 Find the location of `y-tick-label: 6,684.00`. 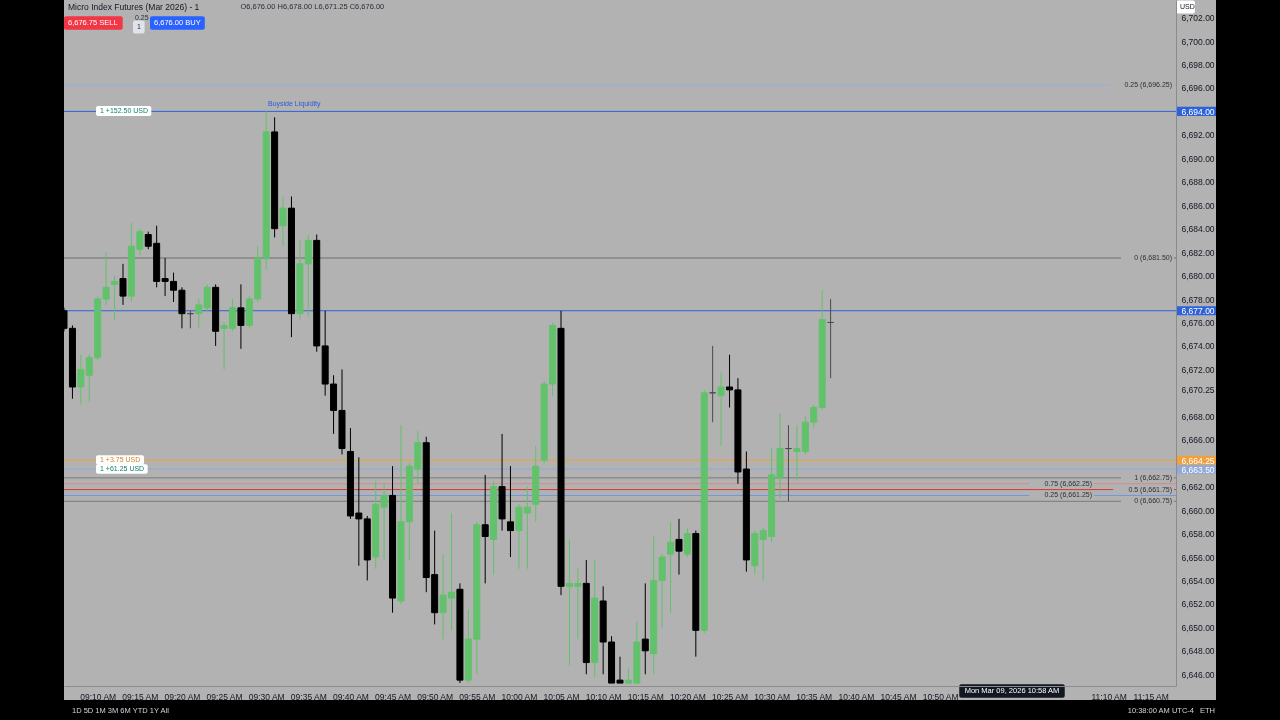

y-tick-label: 6,684.00 is located at coordinates (1198, 229).